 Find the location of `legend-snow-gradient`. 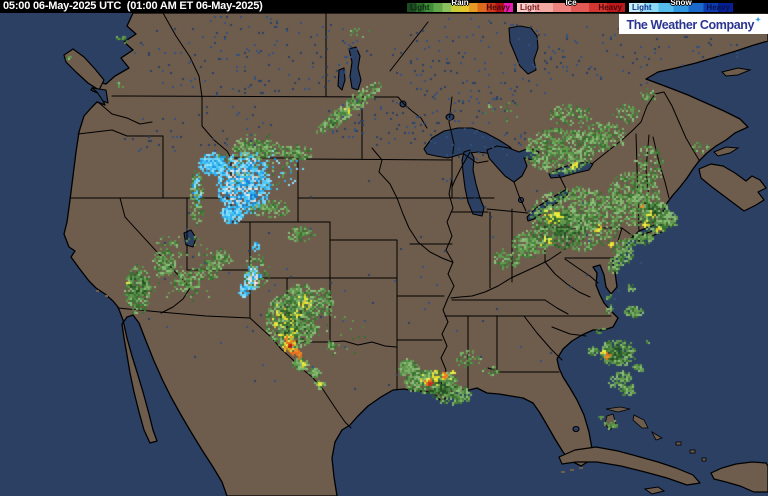

legend-snow-gradient is located at coordinates (681, 7).